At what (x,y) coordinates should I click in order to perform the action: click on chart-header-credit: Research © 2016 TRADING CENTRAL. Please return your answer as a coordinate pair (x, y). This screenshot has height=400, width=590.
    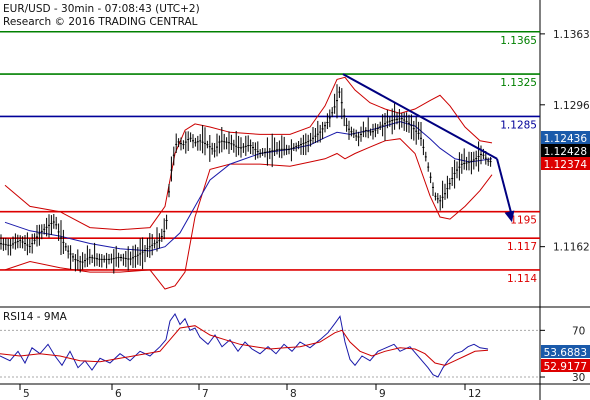
    Looking at the image, I should click on (100, 22).